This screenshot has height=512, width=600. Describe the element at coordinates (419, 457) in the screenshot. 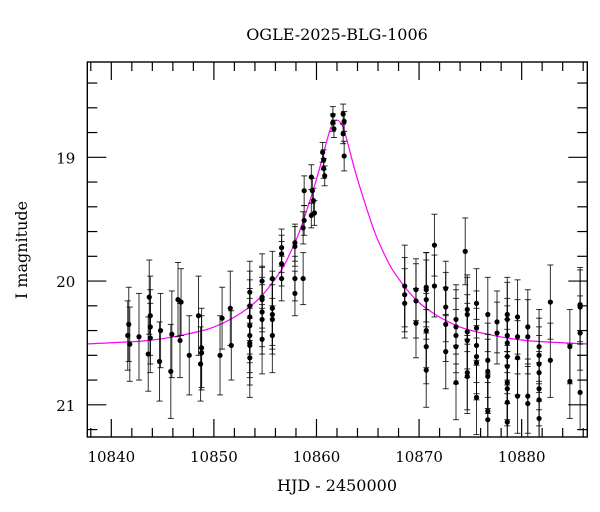

I see `x-tick-label: 10870` at that location.